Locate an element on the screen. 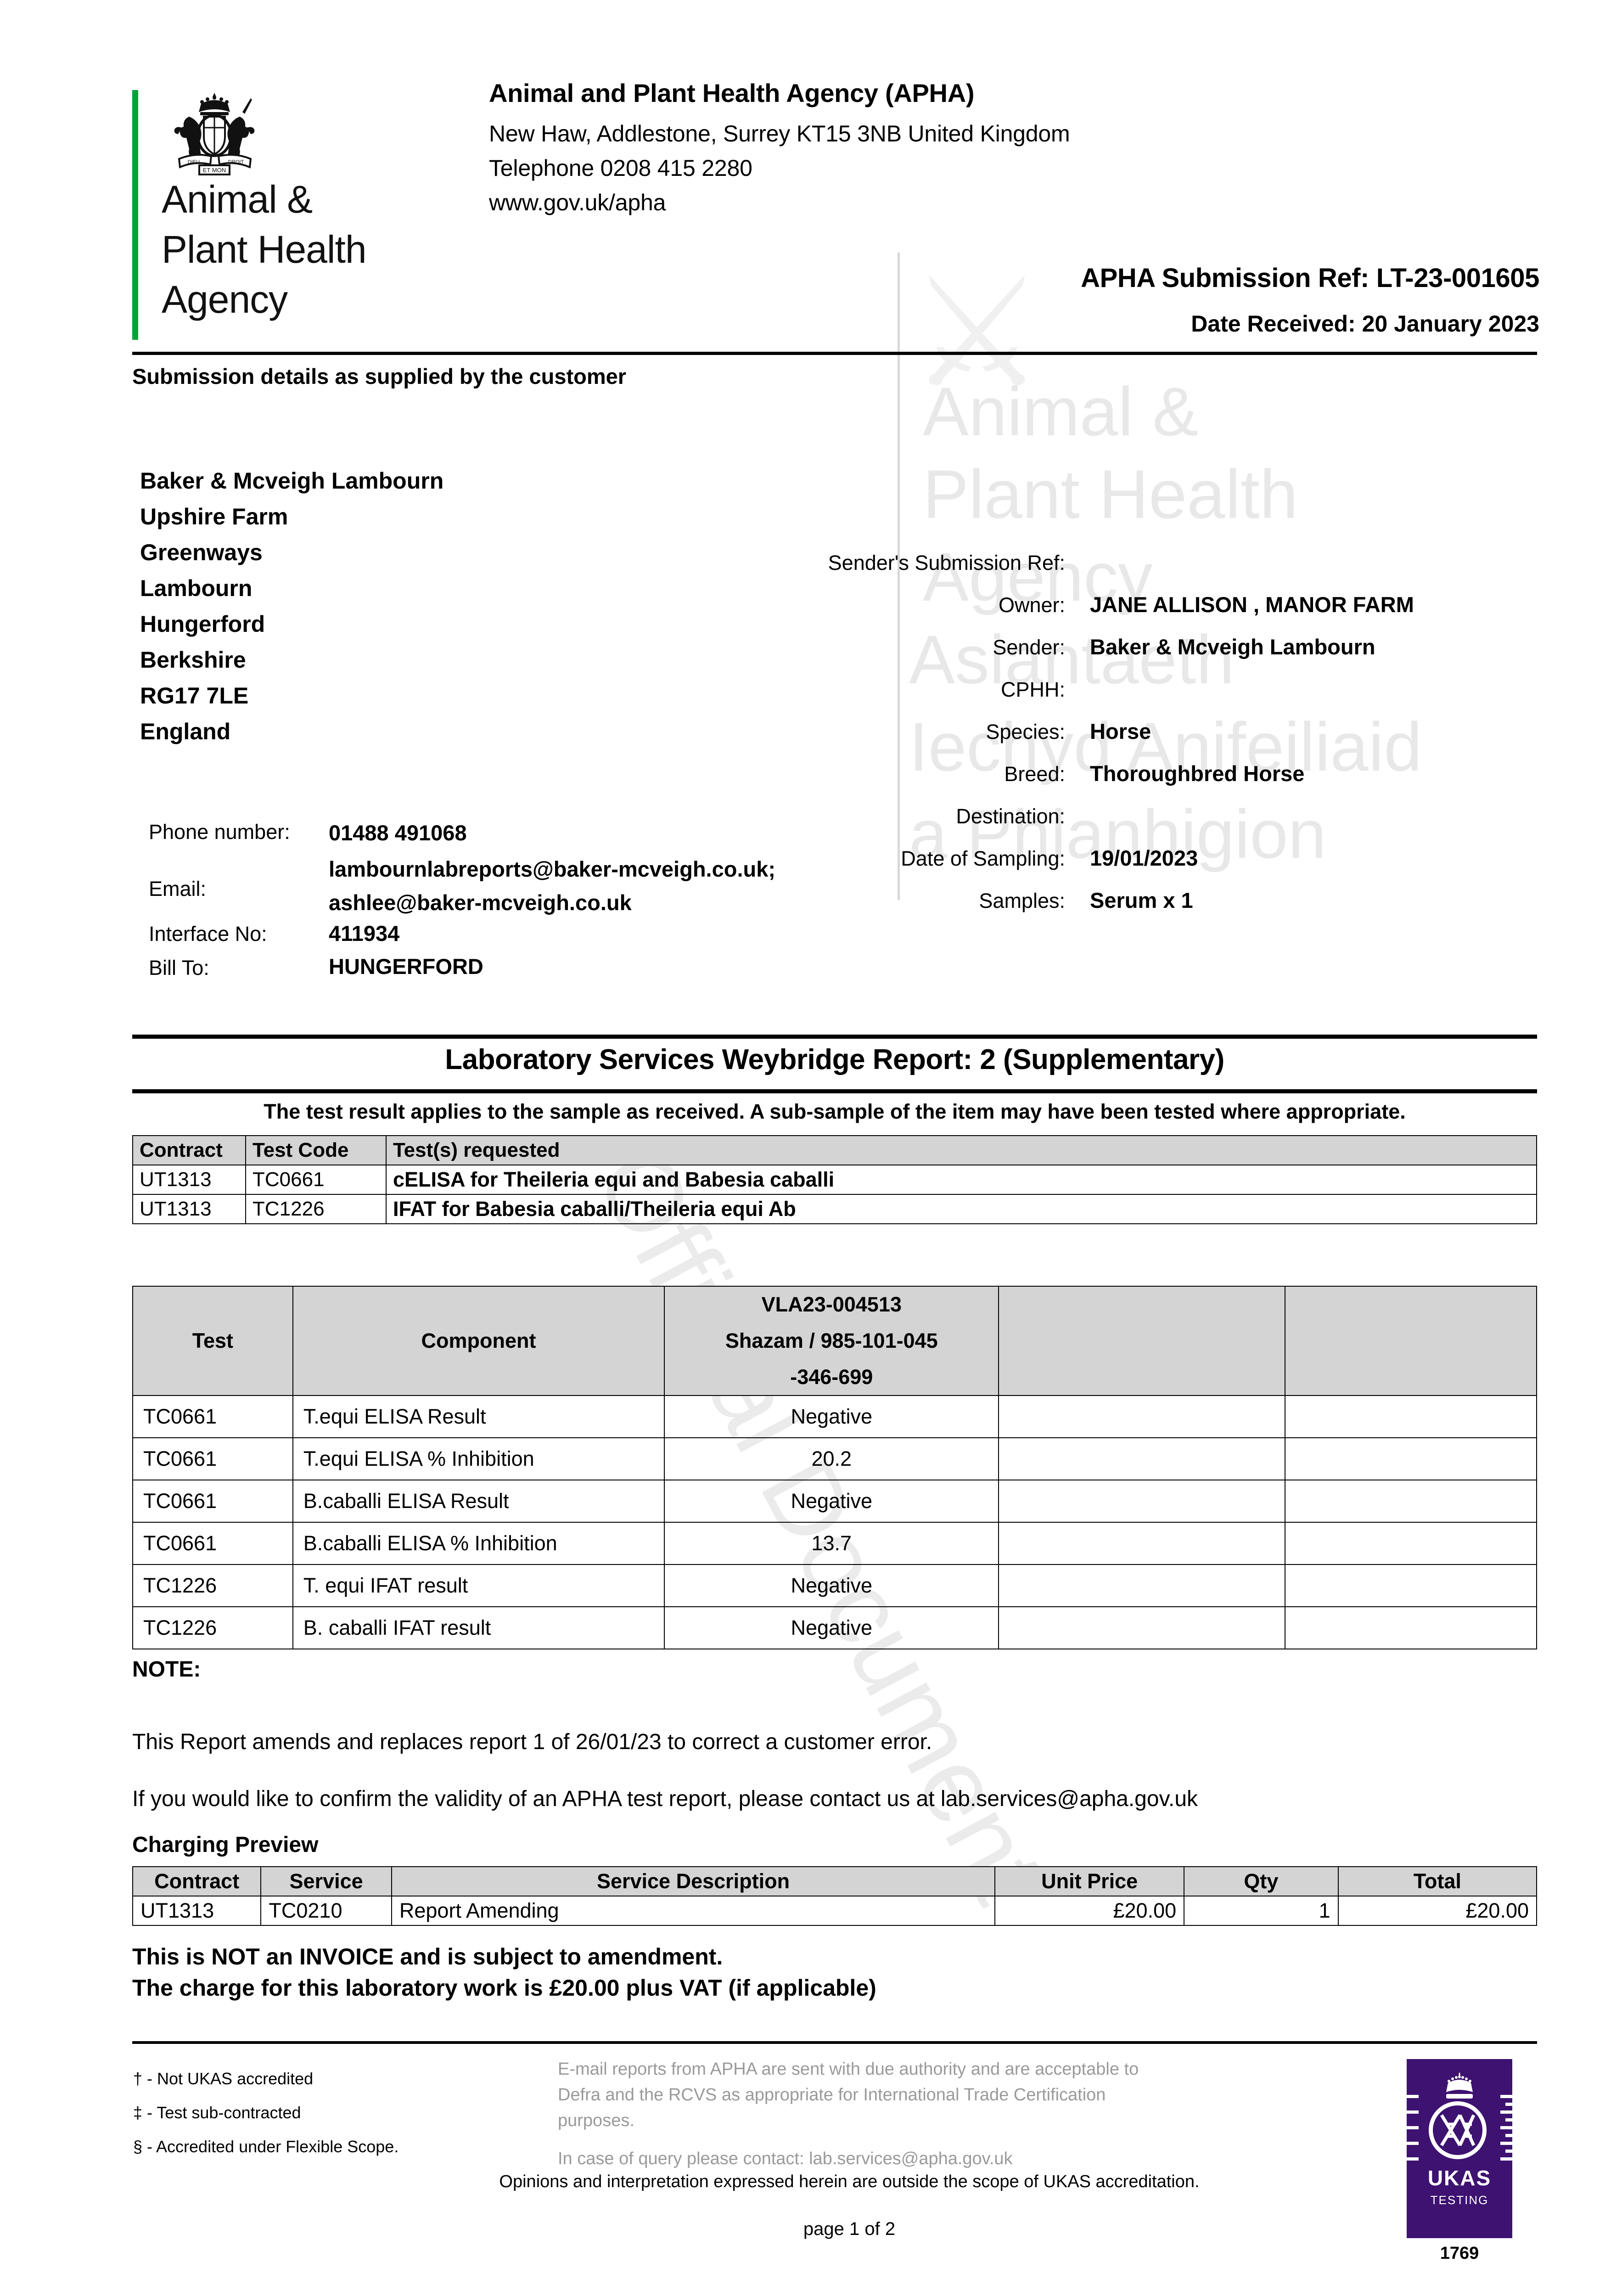 The width and height of the screenshot is (1622, 2296). ukas-testing-logo: UKAS TESTING is located at coordinates (1459, 2148).